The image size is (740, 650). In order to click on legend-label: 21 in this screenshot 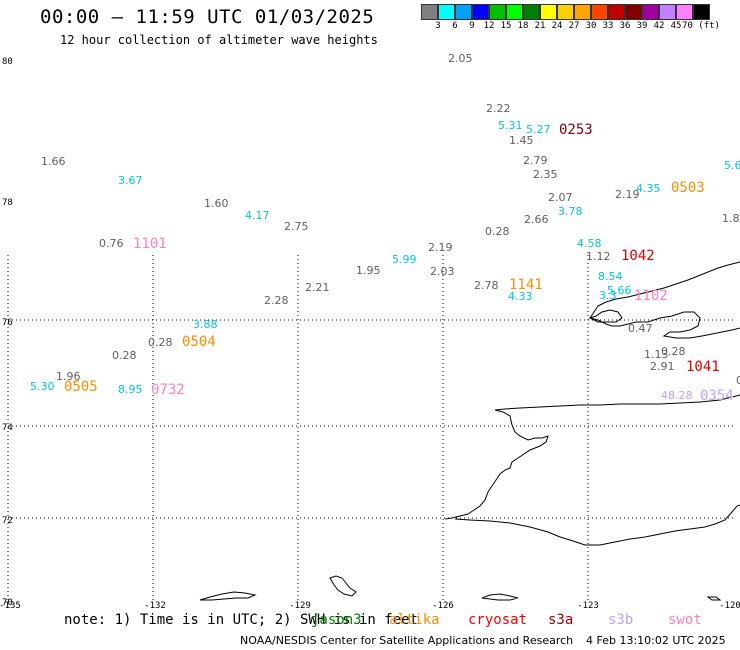, I will do `click(540, 26)`.